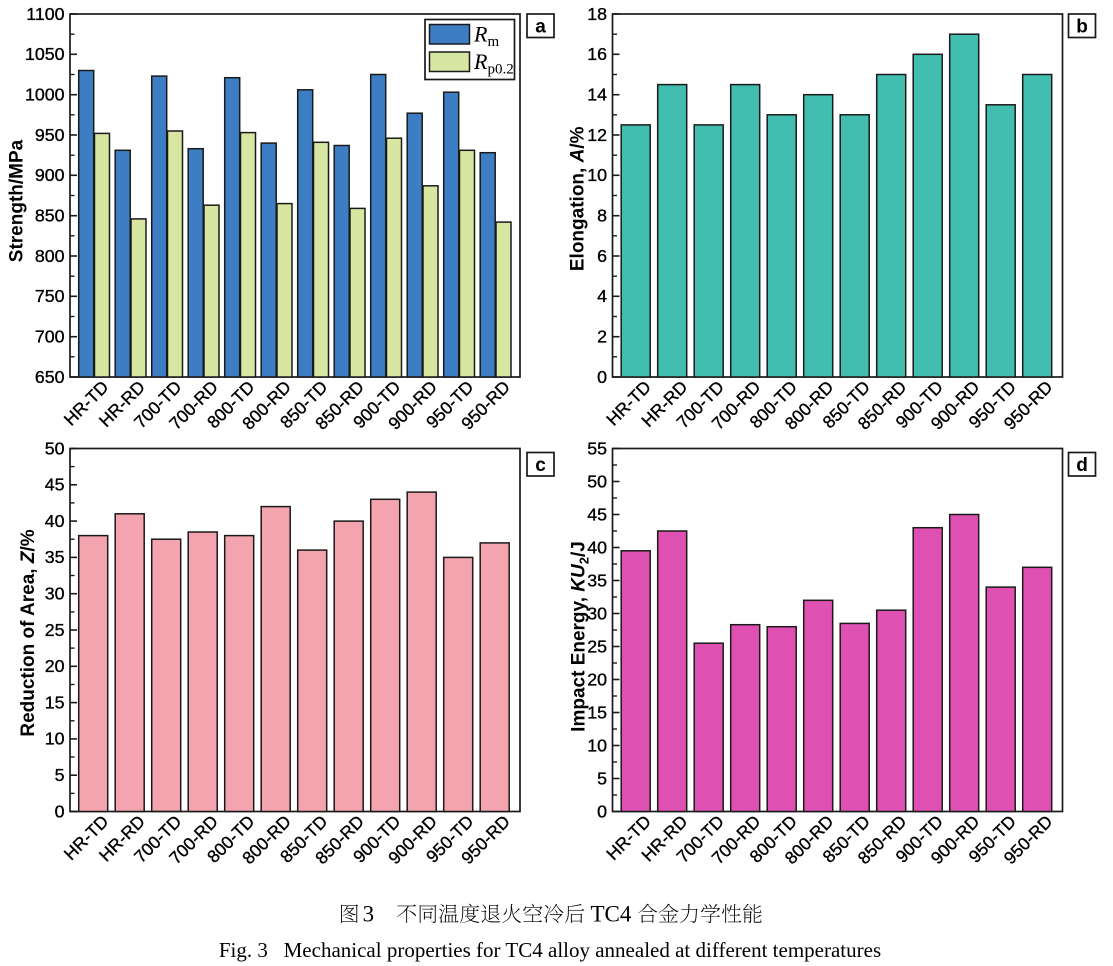  I want to click on svg-text: Reduction of Area, Z/%, so click(28, 632).